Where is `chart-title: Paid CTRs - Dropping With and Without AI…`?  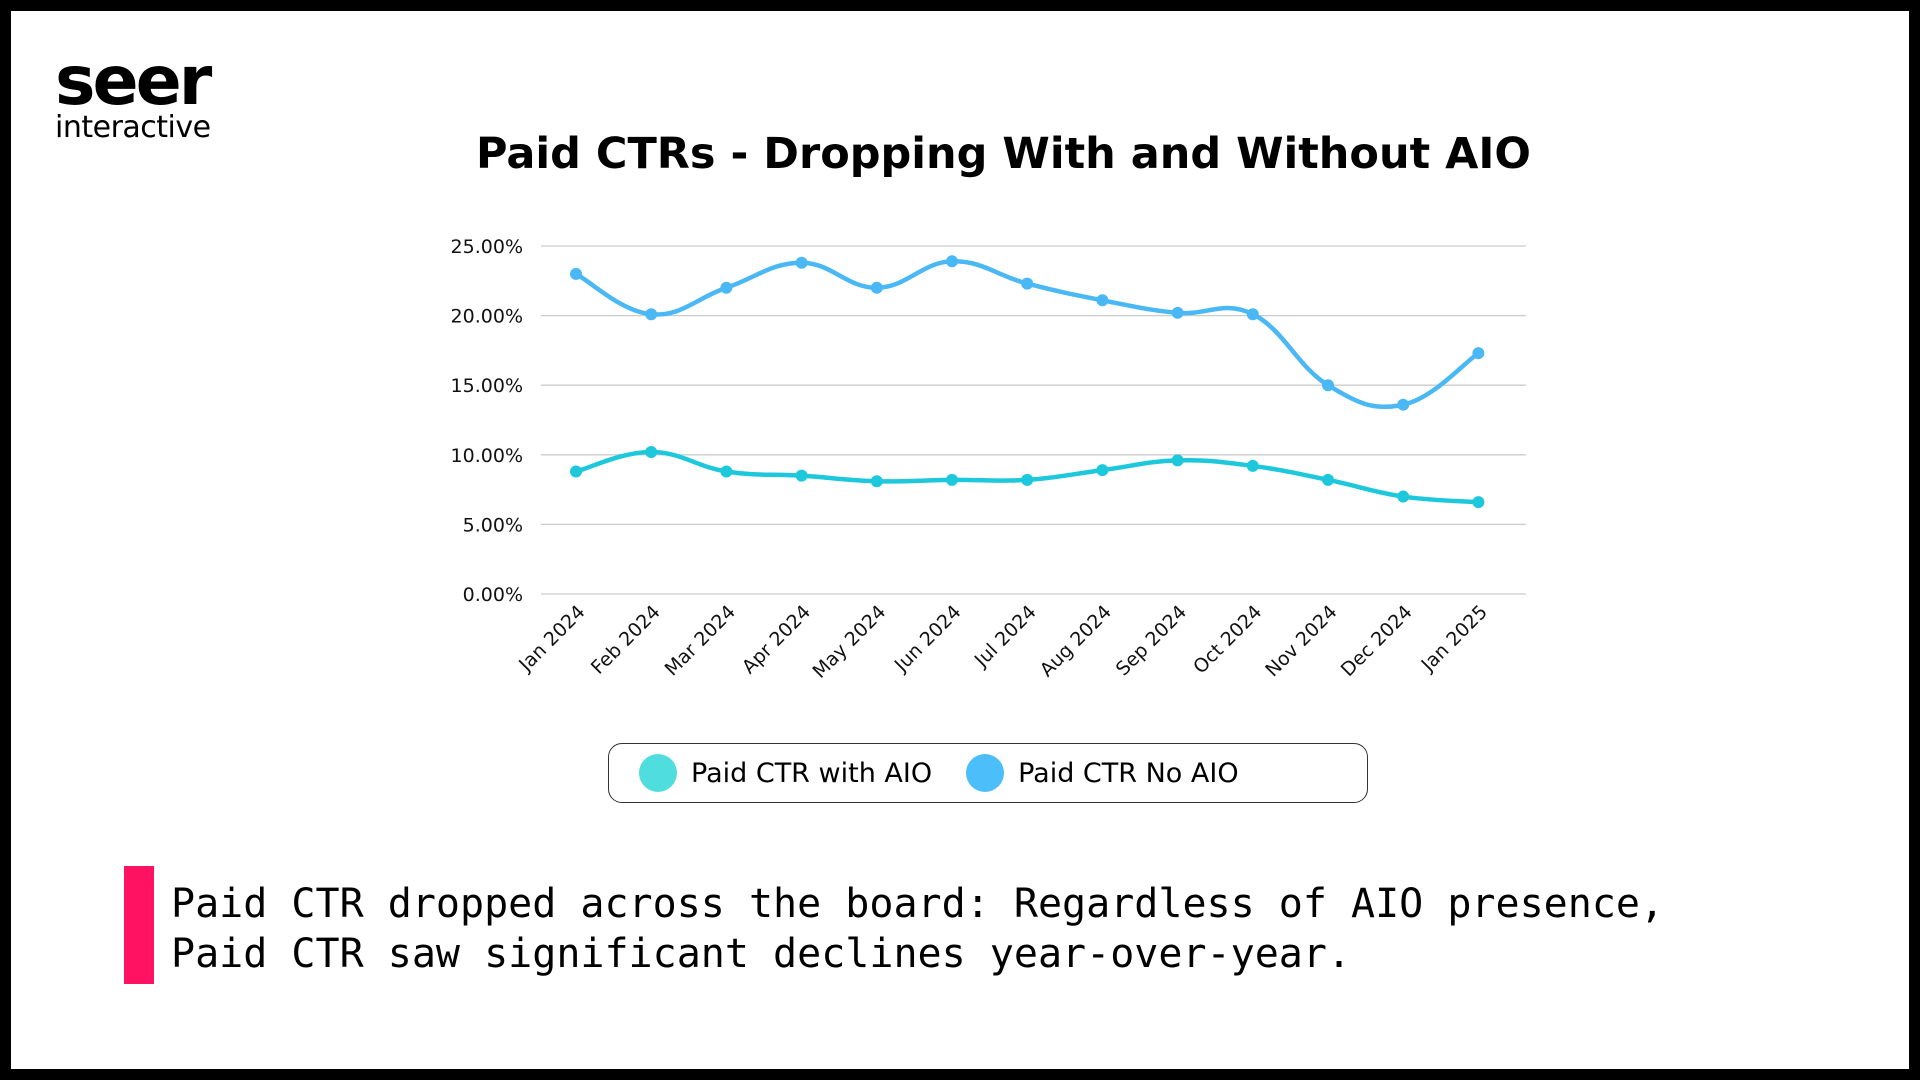 chart-title: Paid CTRs - Dropping With and Without AI… is located at coordinates (1003, 154).